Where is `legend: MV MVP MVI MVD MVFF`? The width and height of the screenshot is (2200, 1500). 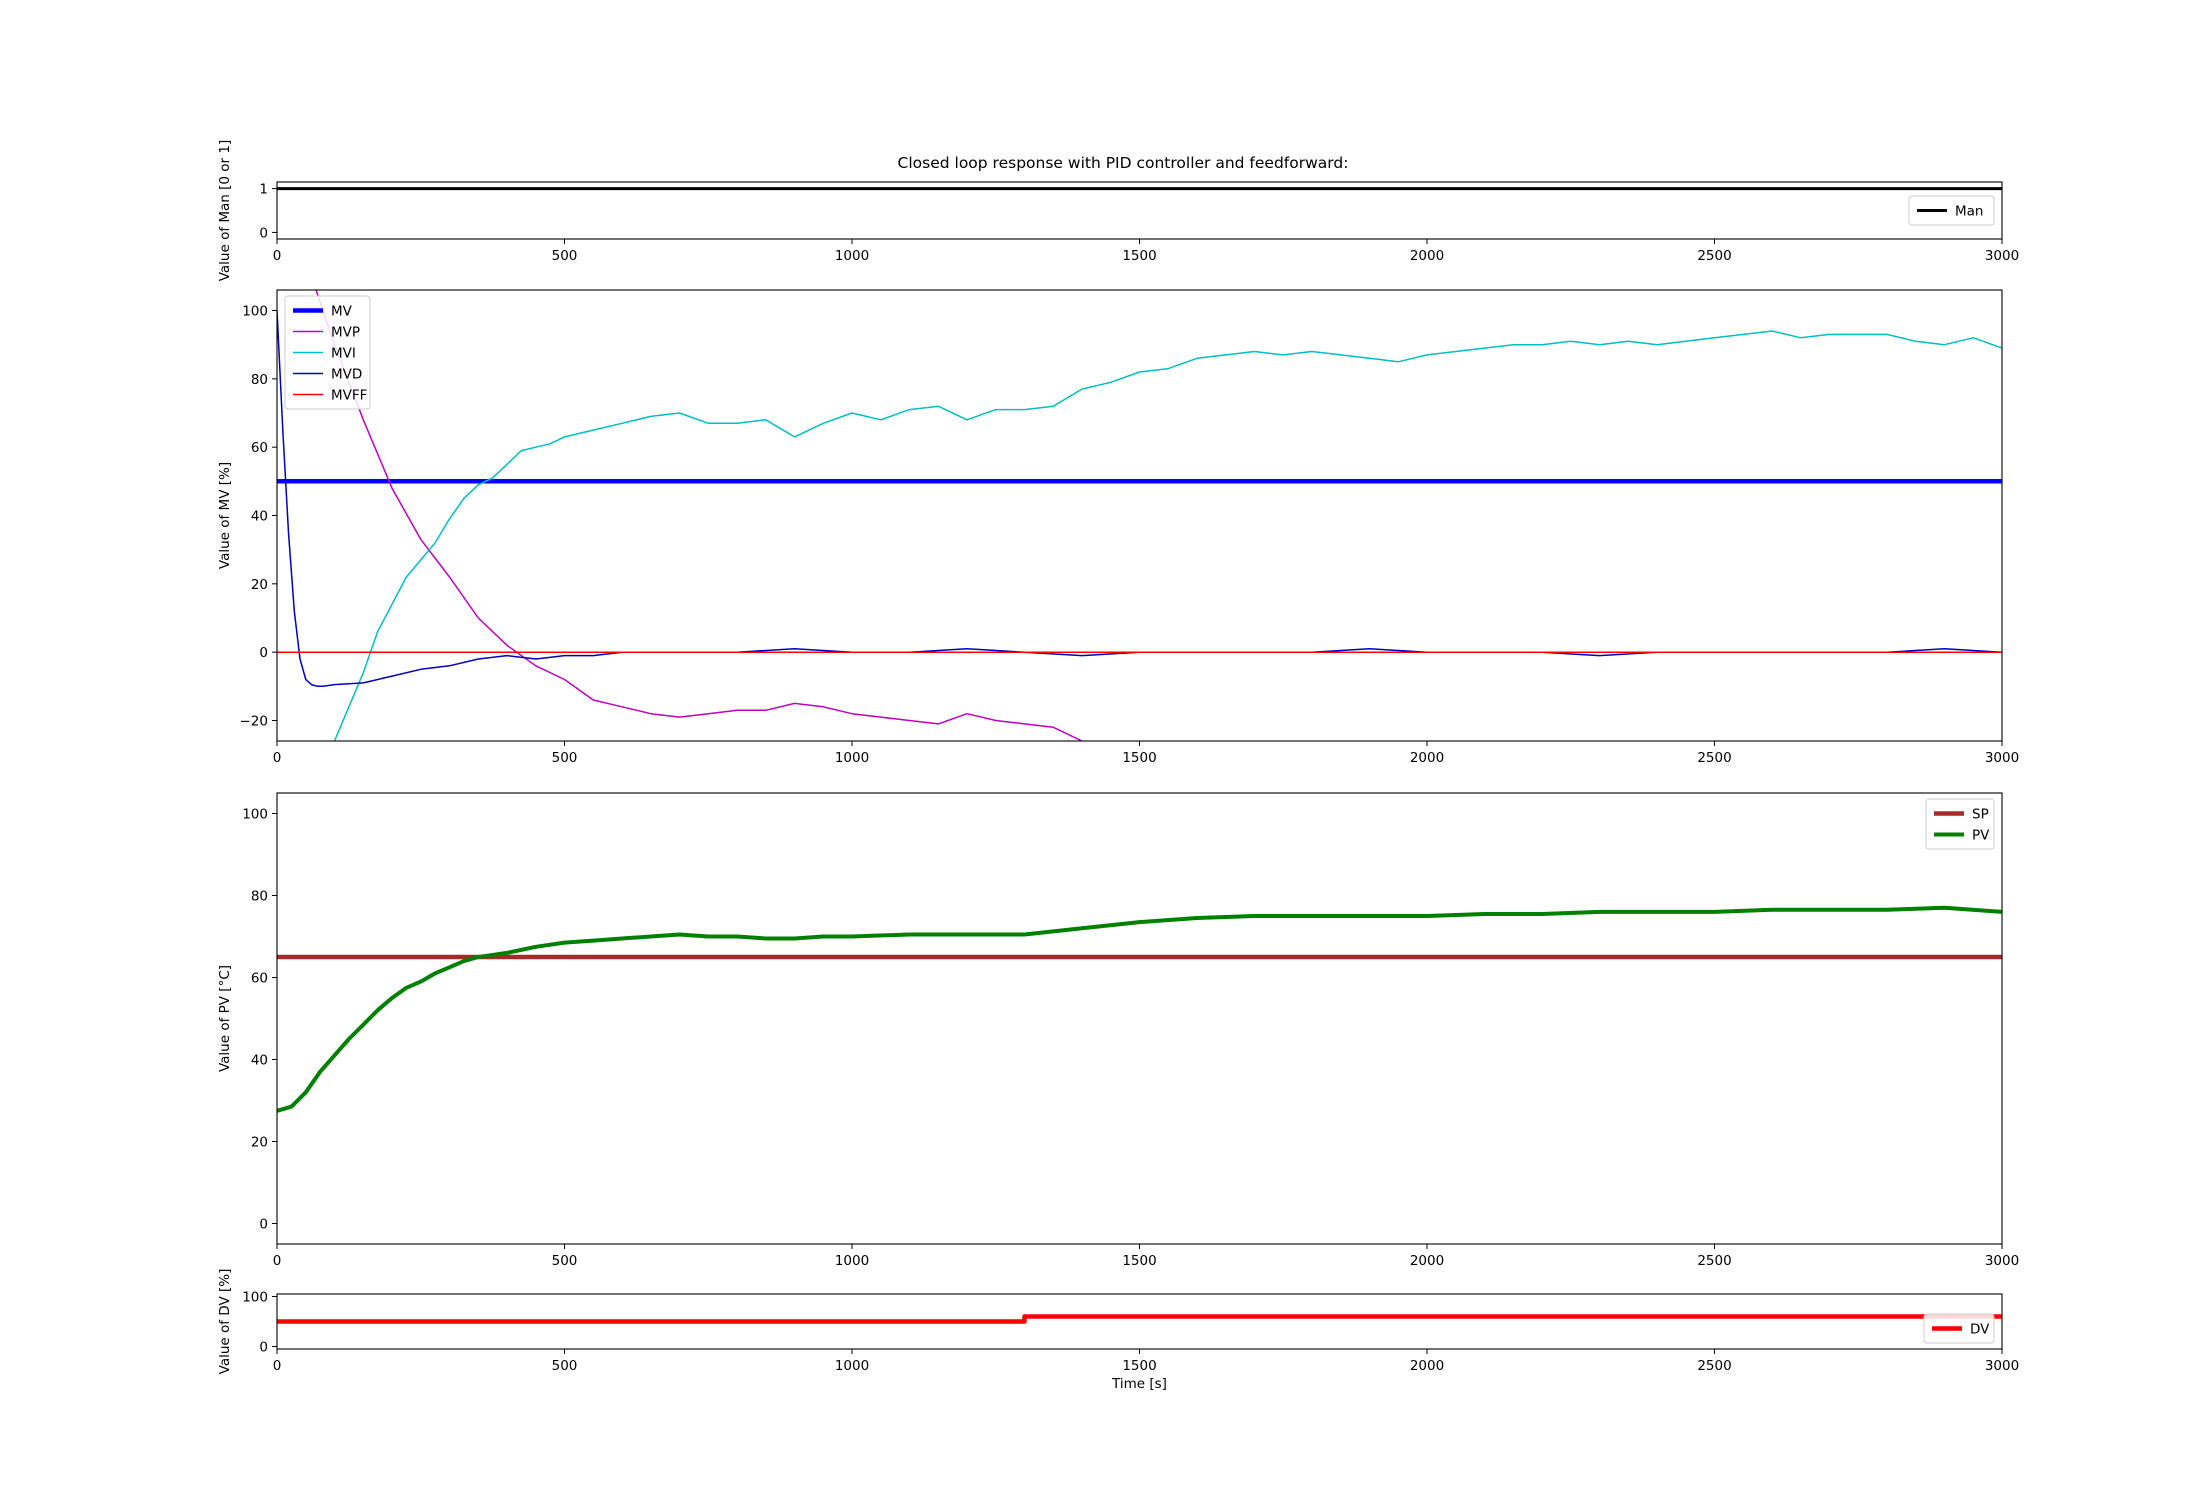
legend: MV MVP MVI MVD MVFF is located at coordinates (327, 352).